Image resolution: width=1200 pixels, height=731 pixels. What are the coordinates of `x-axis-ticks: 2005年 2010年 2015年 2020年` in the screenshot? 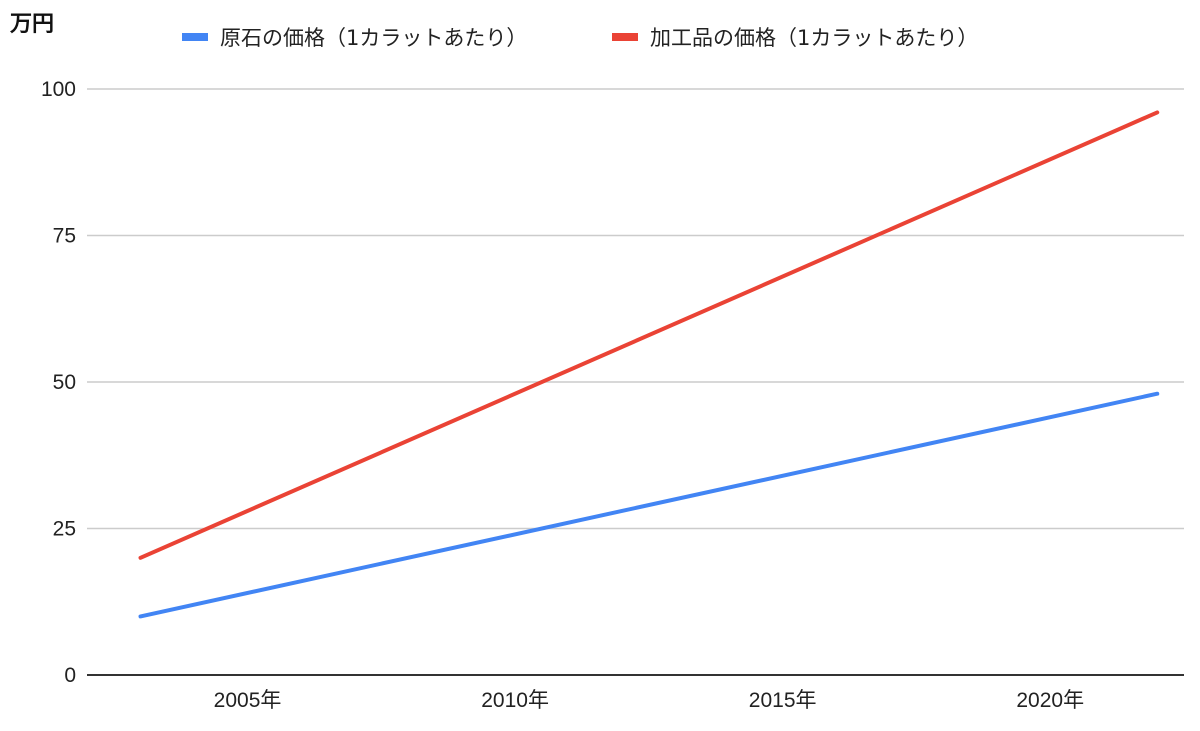 It's located at (649, 700).